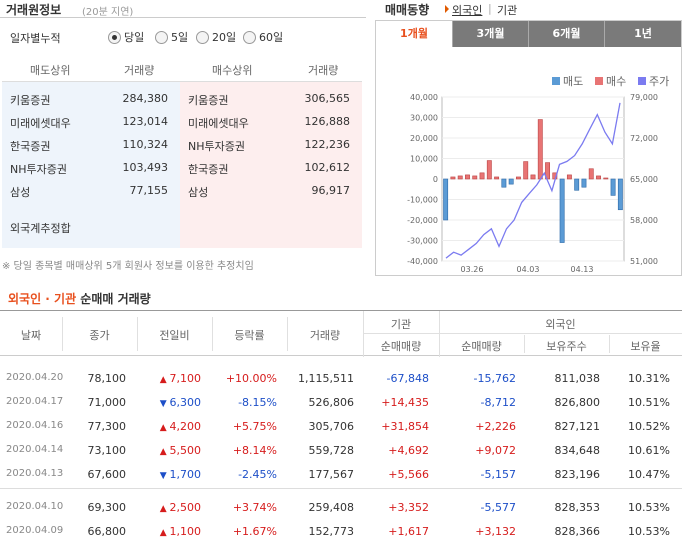  I want to click on x-tick-label: 03.26, so click(472, 269).